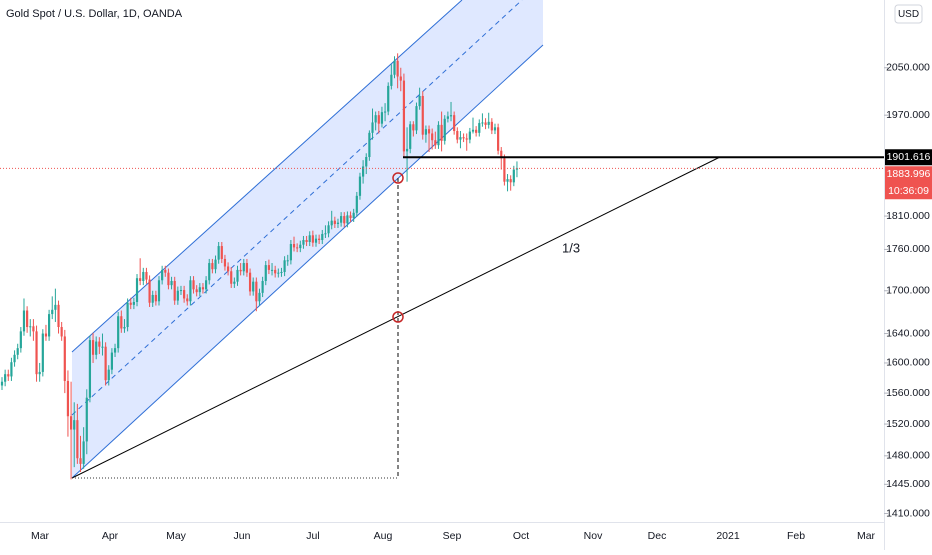 The height and width of the screenshot is (555, 932). What do you see at coordinates (521, 536) in the screenshot?
I see `x-tick-label: Oct` at bounding box center [521, 536].